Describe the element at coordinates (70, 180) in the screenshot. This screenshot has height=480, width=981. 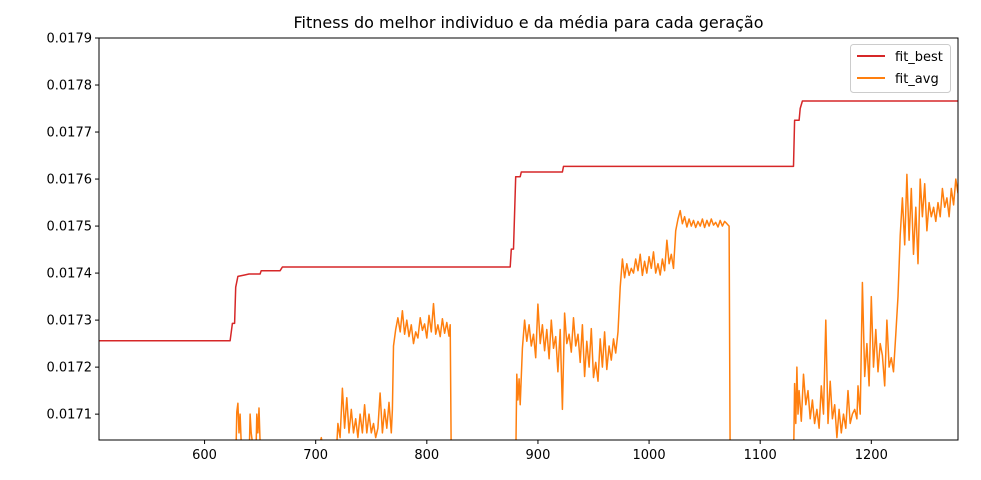
I see `y-tick-label: 0.0176` at that location.